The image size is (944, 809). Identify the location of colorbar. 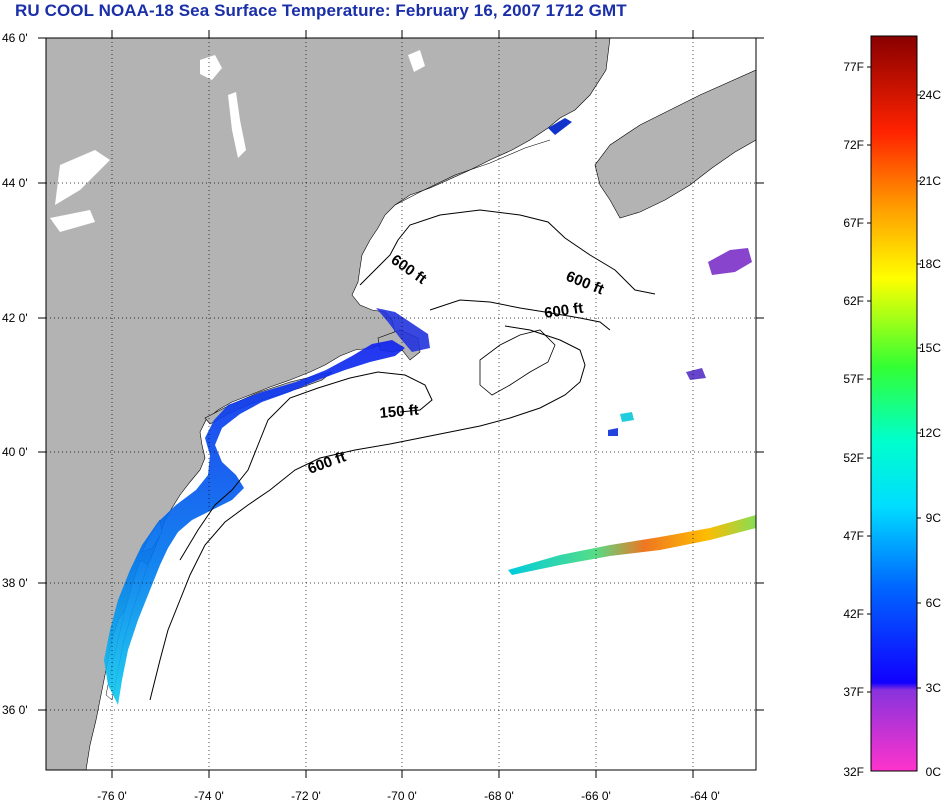
(894, 403).